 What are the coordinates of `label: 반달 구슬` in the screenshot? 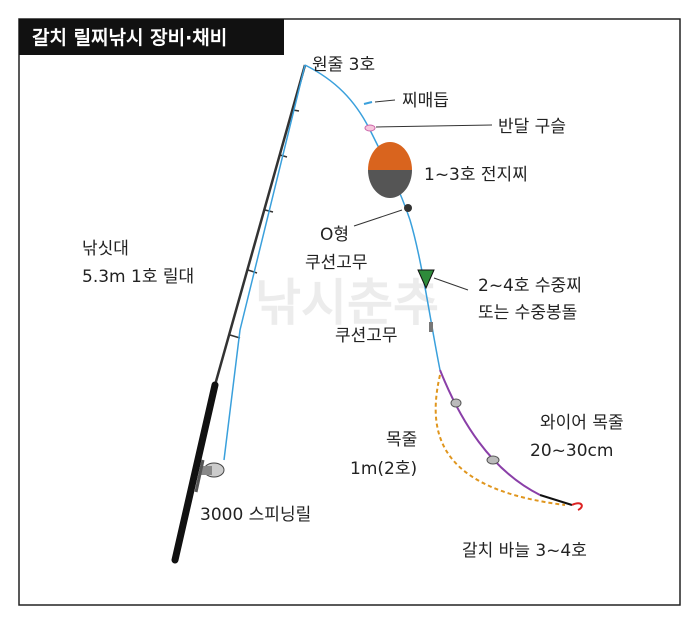 It's located at (532, 127).